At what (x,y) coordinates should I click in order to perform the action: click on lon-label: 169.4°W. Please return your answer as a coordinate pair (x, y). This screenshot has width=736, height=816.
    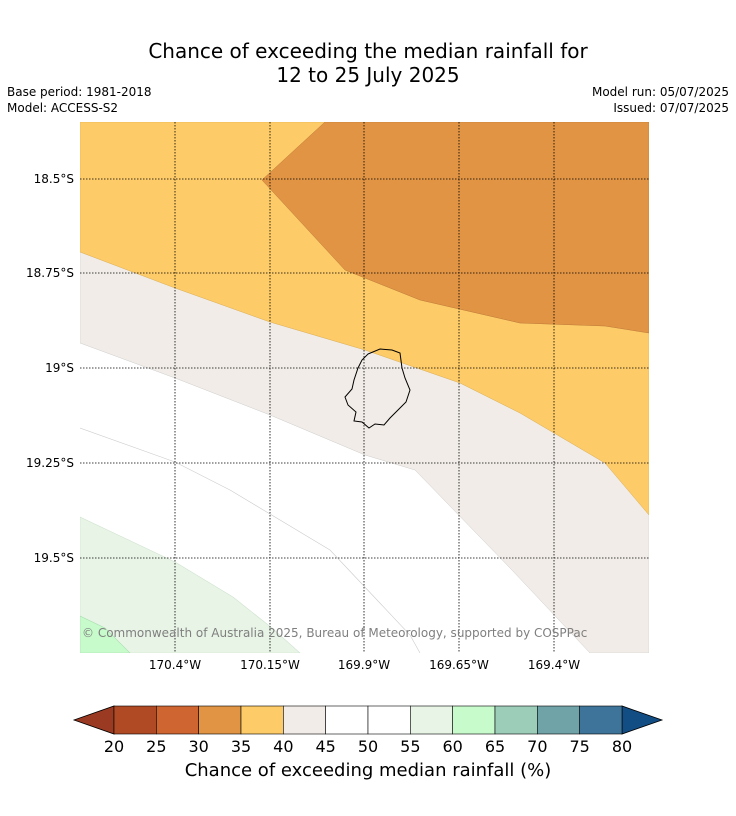
    Looking at the image, I should click on (554, 665).